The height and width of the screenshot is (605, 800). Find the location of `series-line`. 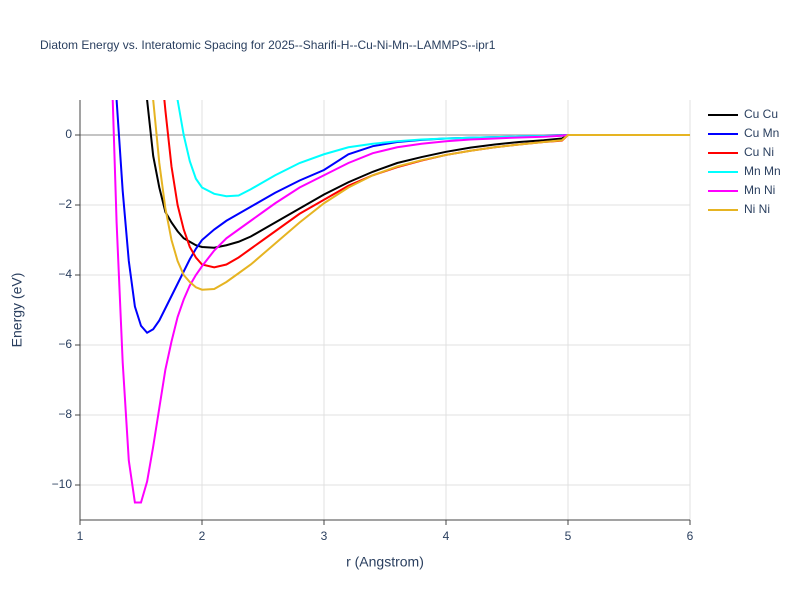

series-line is located at coordinates (433, 149).